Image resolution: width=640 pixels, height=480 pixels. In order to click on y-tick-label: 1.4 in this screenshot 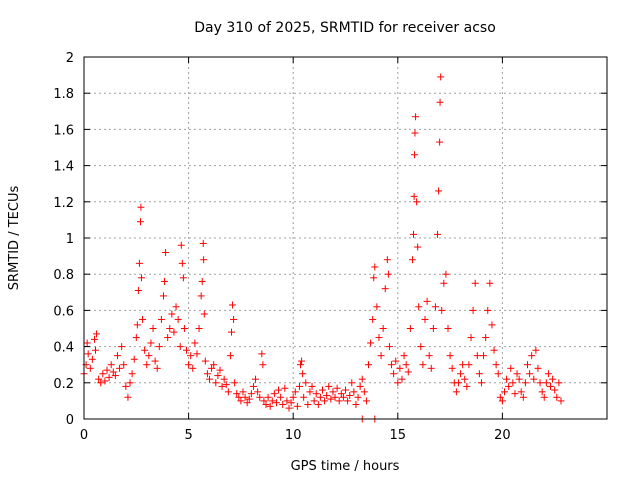, I will do `click(63, 167)`.